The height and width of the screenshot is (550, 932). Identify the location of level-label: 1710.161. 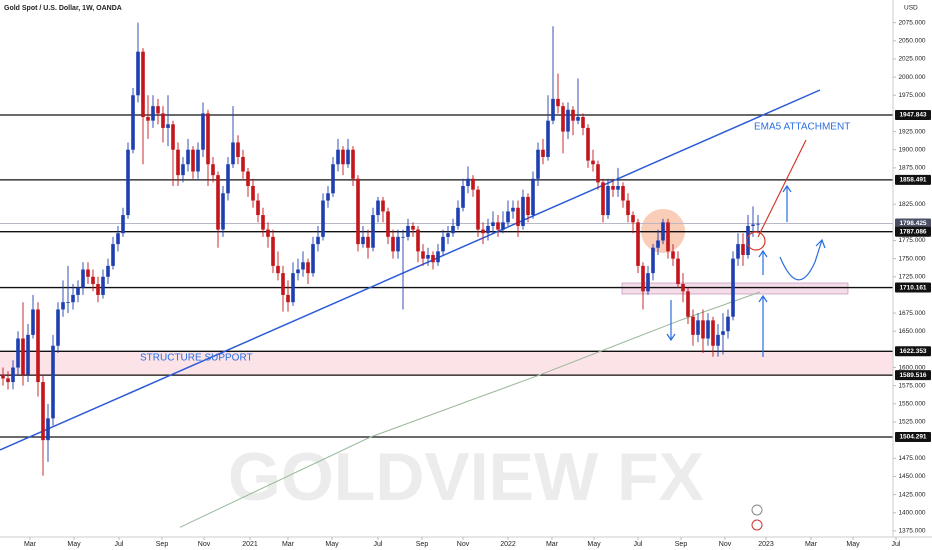
(912, 287).